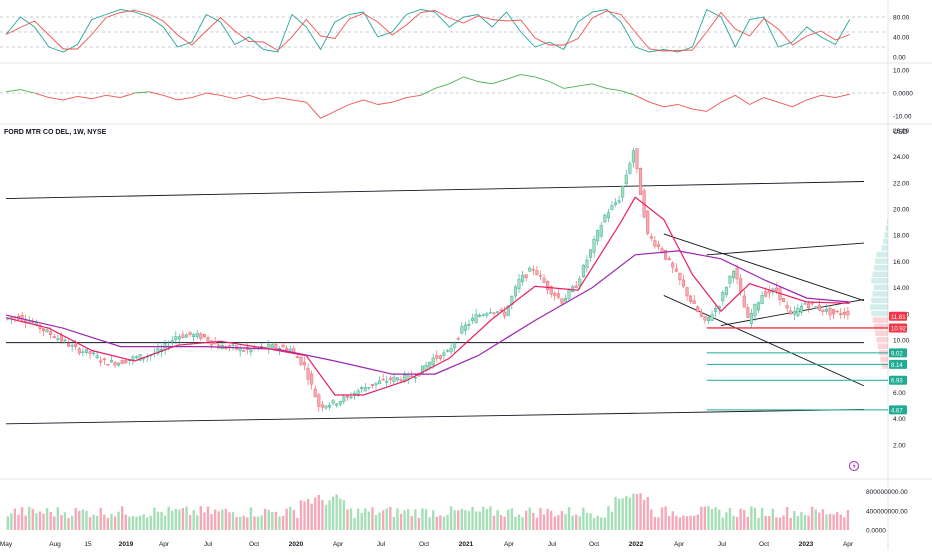  What do you see at coordinates (435, 416) in the screenshot?
I see `lower-channel-line` at bounding box center [435, 416].